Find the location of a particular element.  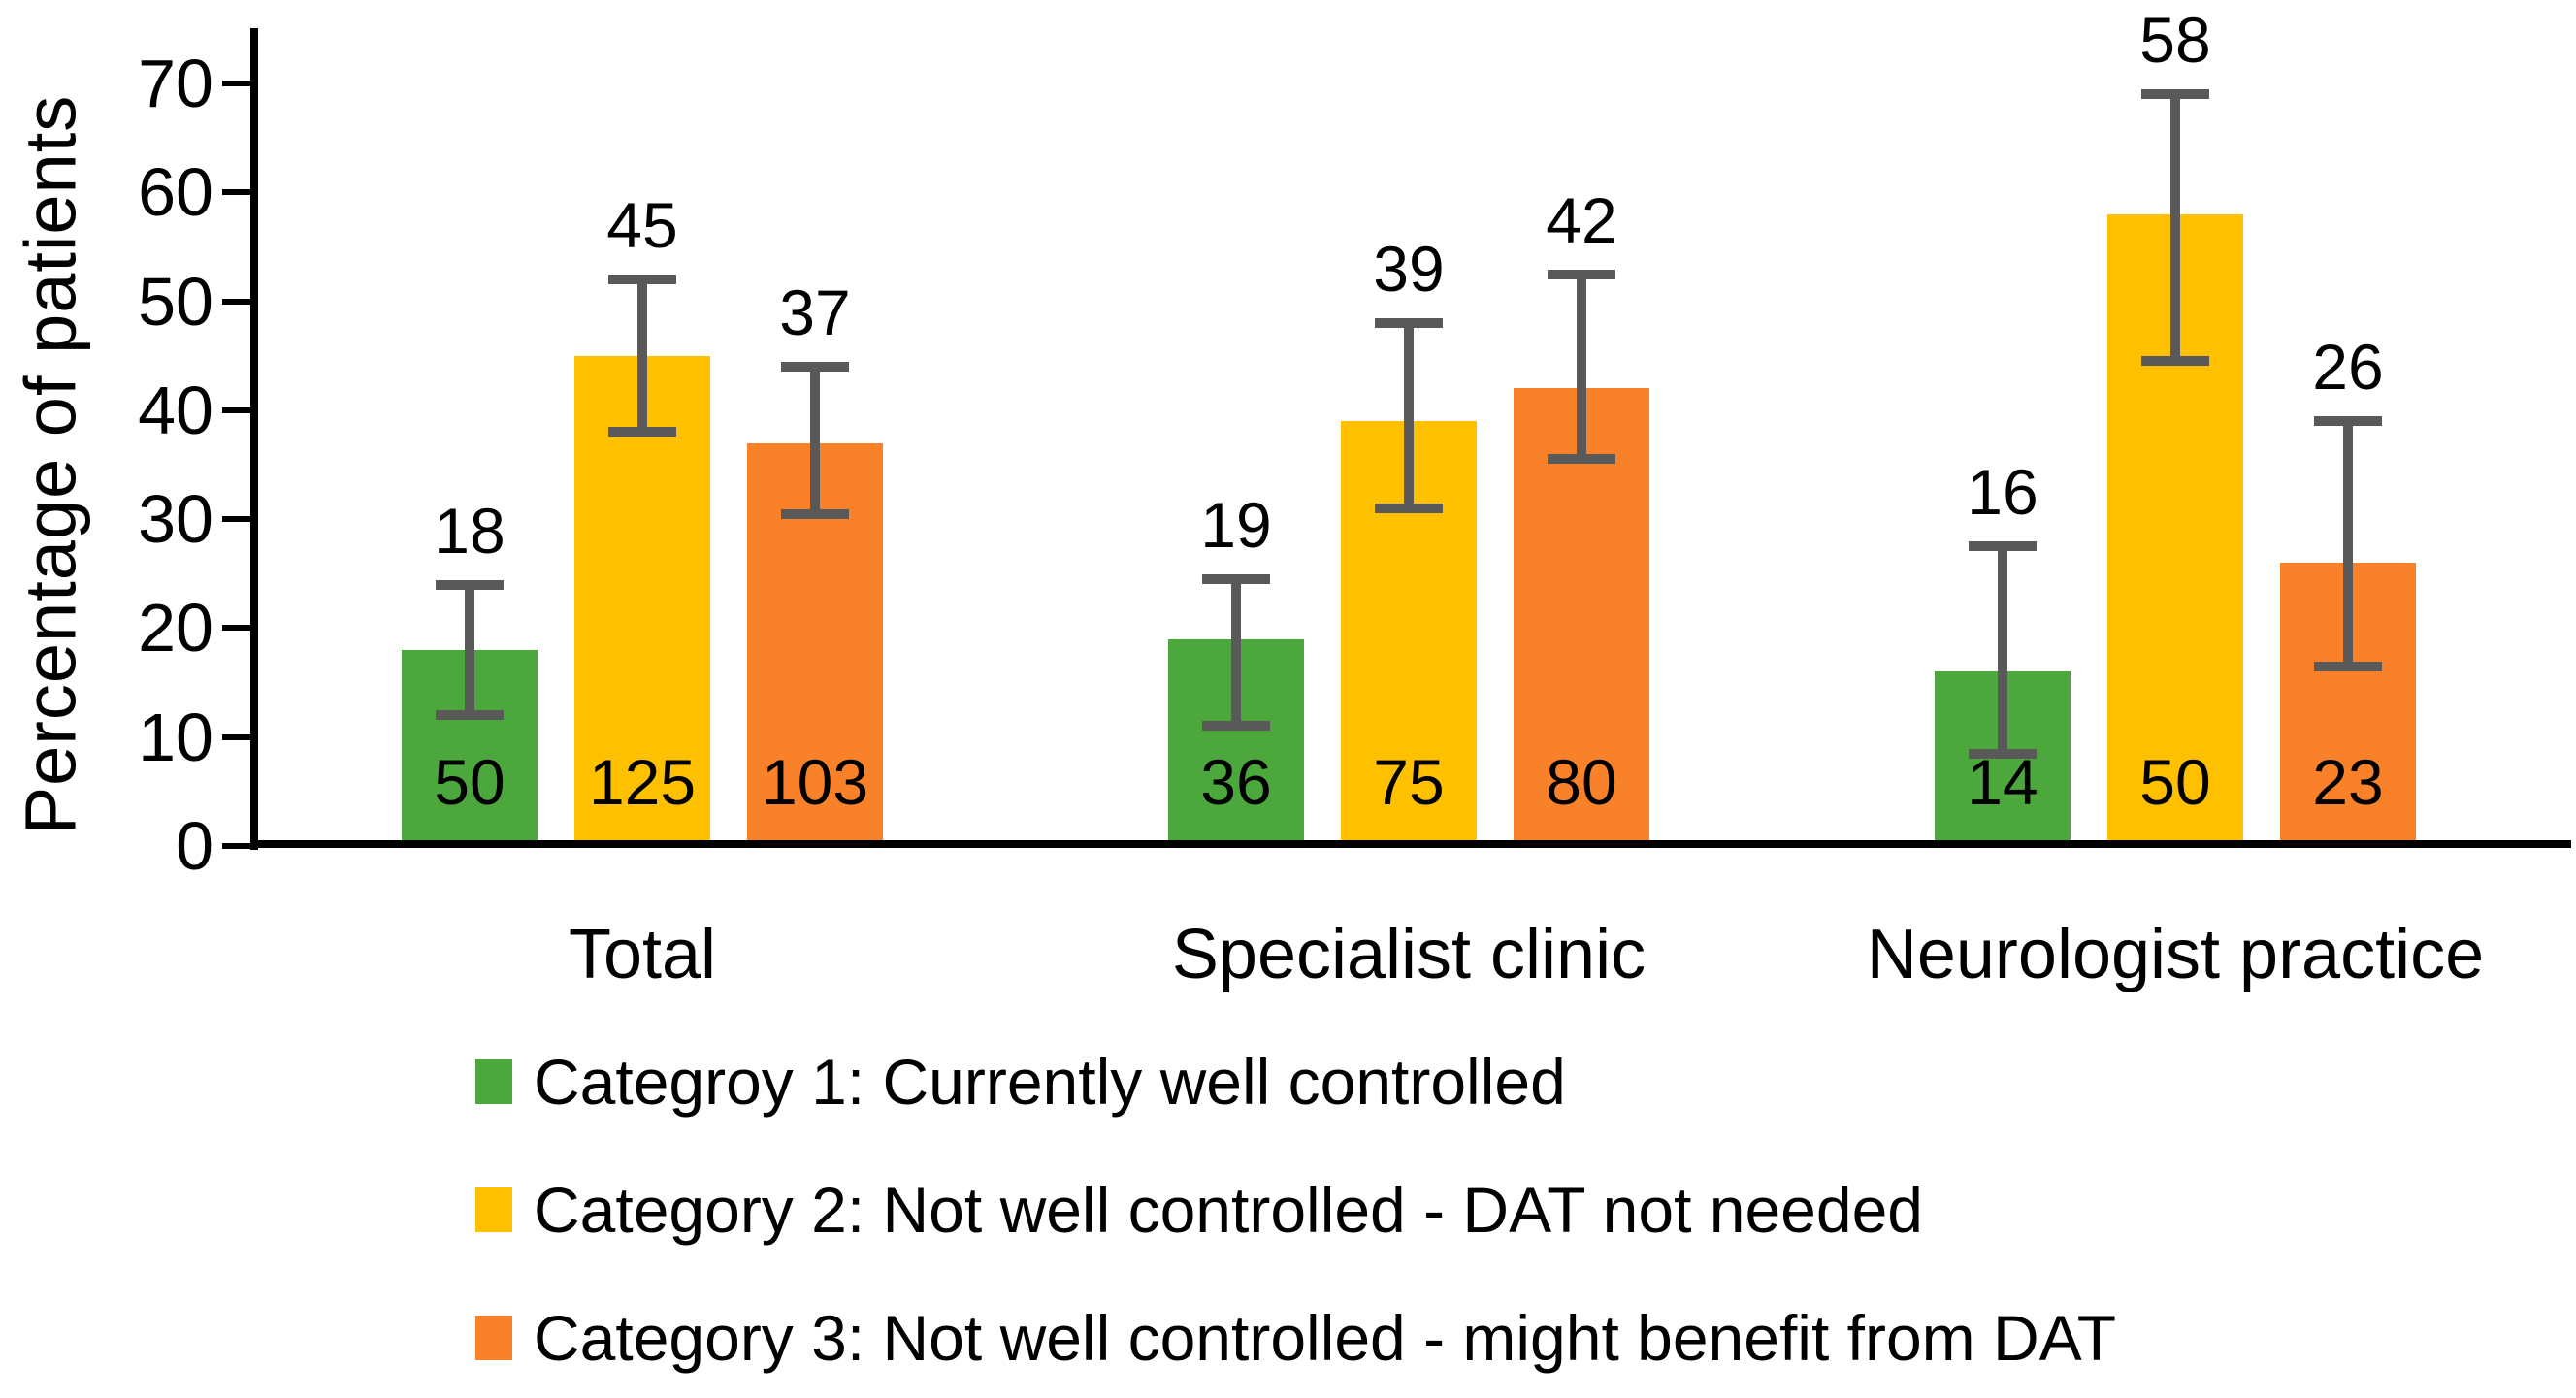

bar-count-label: 36 is located at coordinates (1236, 782).